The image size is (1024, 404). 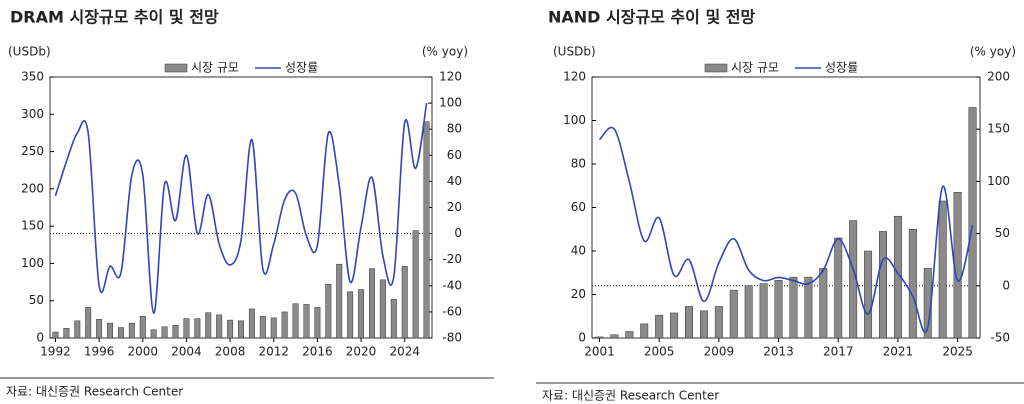 What do you see at coordinates (458, 233) in the screenshot?
I see `y2-tick-label: 0` at bounding box center [458, 233].